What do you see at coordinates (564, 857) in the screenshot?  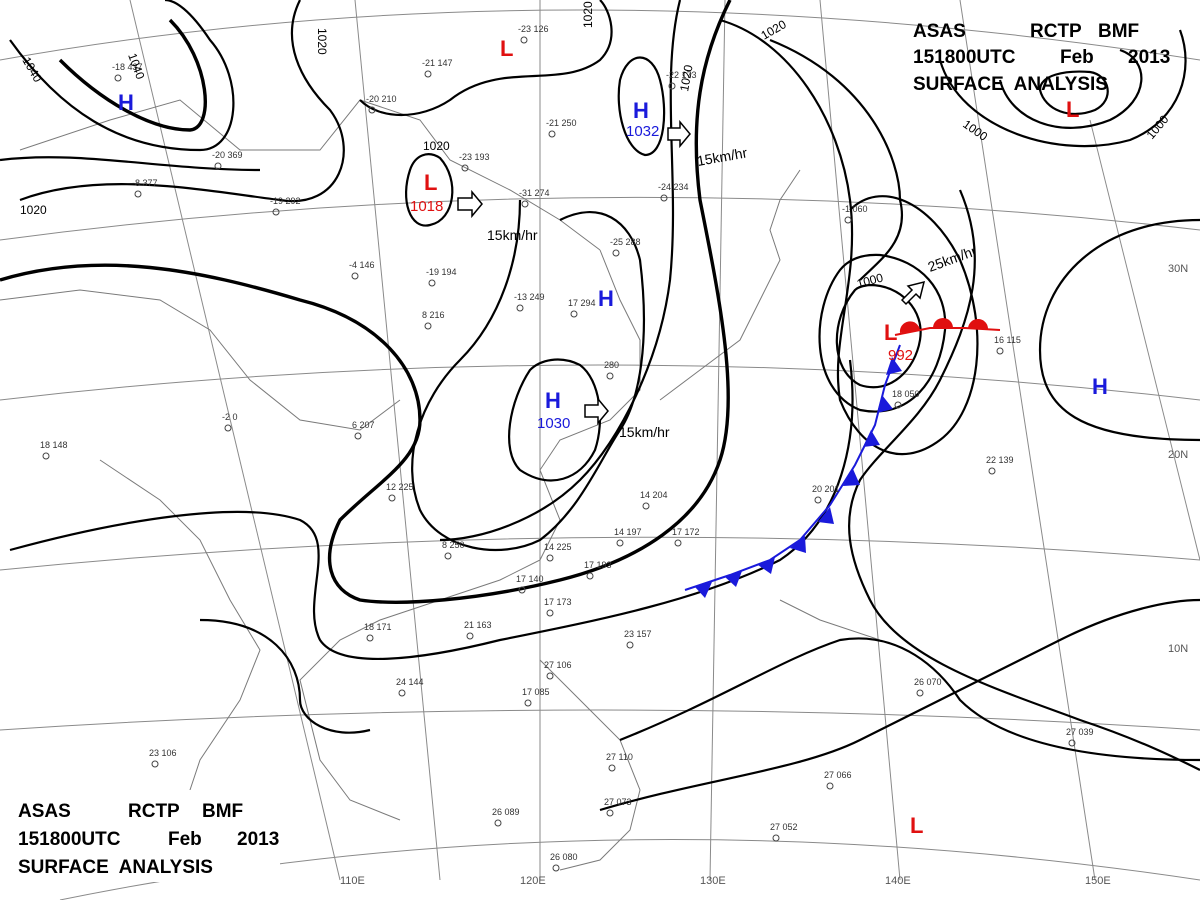 I see `station-reading: 26 080` at bounding box center [564, 857].